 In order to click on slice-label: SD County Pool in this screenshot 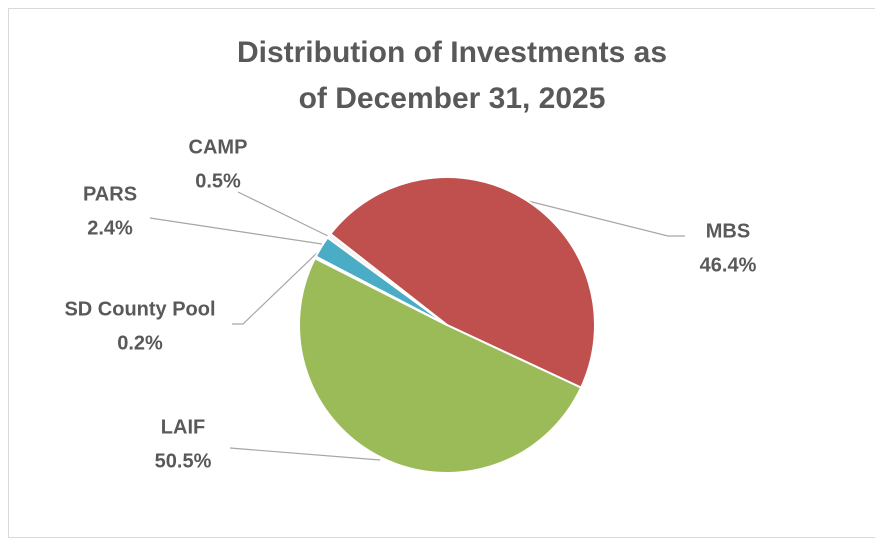, I will do `click(139, 309)`.